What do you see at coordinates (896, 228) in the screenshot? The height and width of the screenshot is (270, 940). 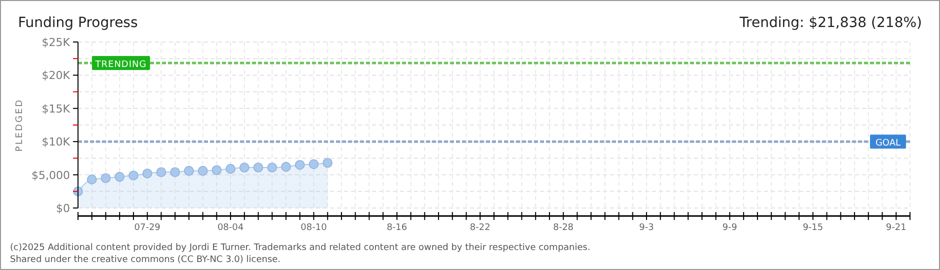 I see `x-tick-label: 9-21` at bounding box center [896, 228].